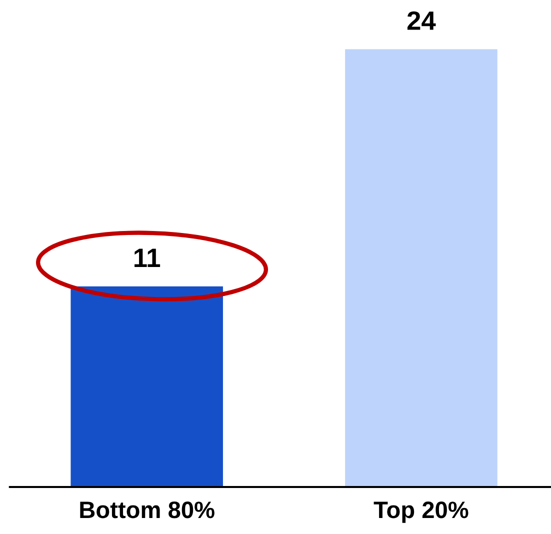  I want to click on x-tick-label: Bottom 80%, so click(147, 510).